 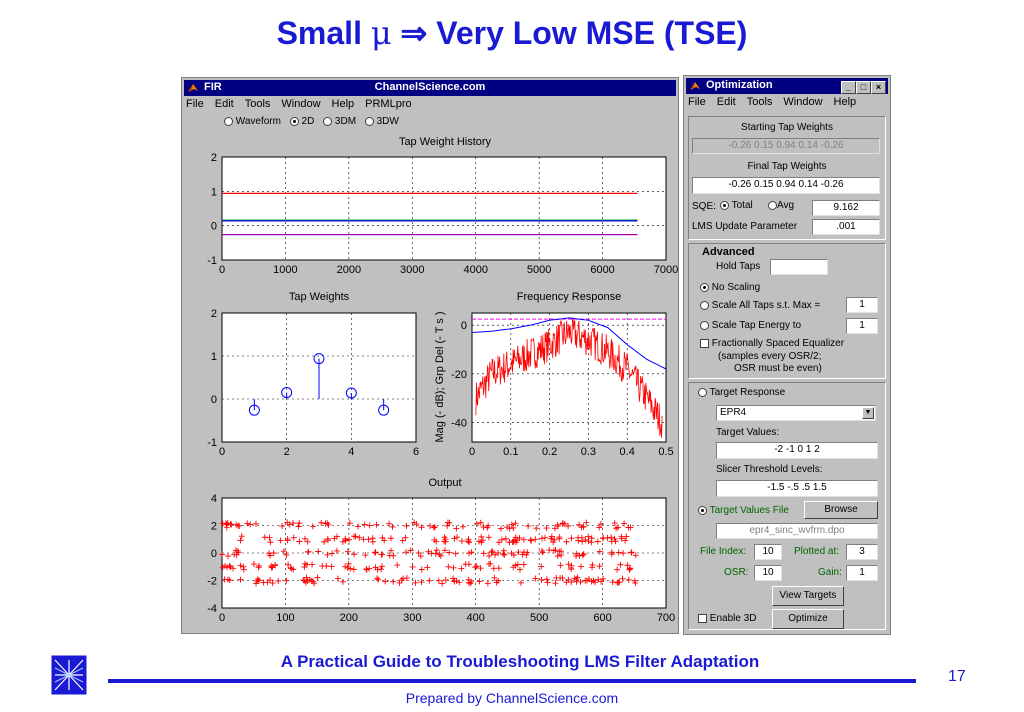 What do you see at coordinates (222, 270) in the screenshot?
I see `history-x-tick-label: 0` at bounding box center [222, 270].